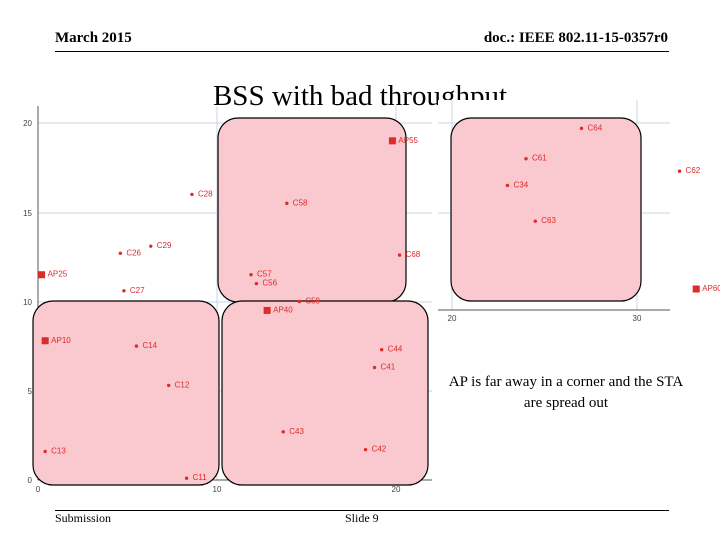 Image resolution: width=720 pixels, height=540 pixels. Describe the element at coordinates (521, 184) in the screenshot. I see `node-label-c34: C34` at that location.